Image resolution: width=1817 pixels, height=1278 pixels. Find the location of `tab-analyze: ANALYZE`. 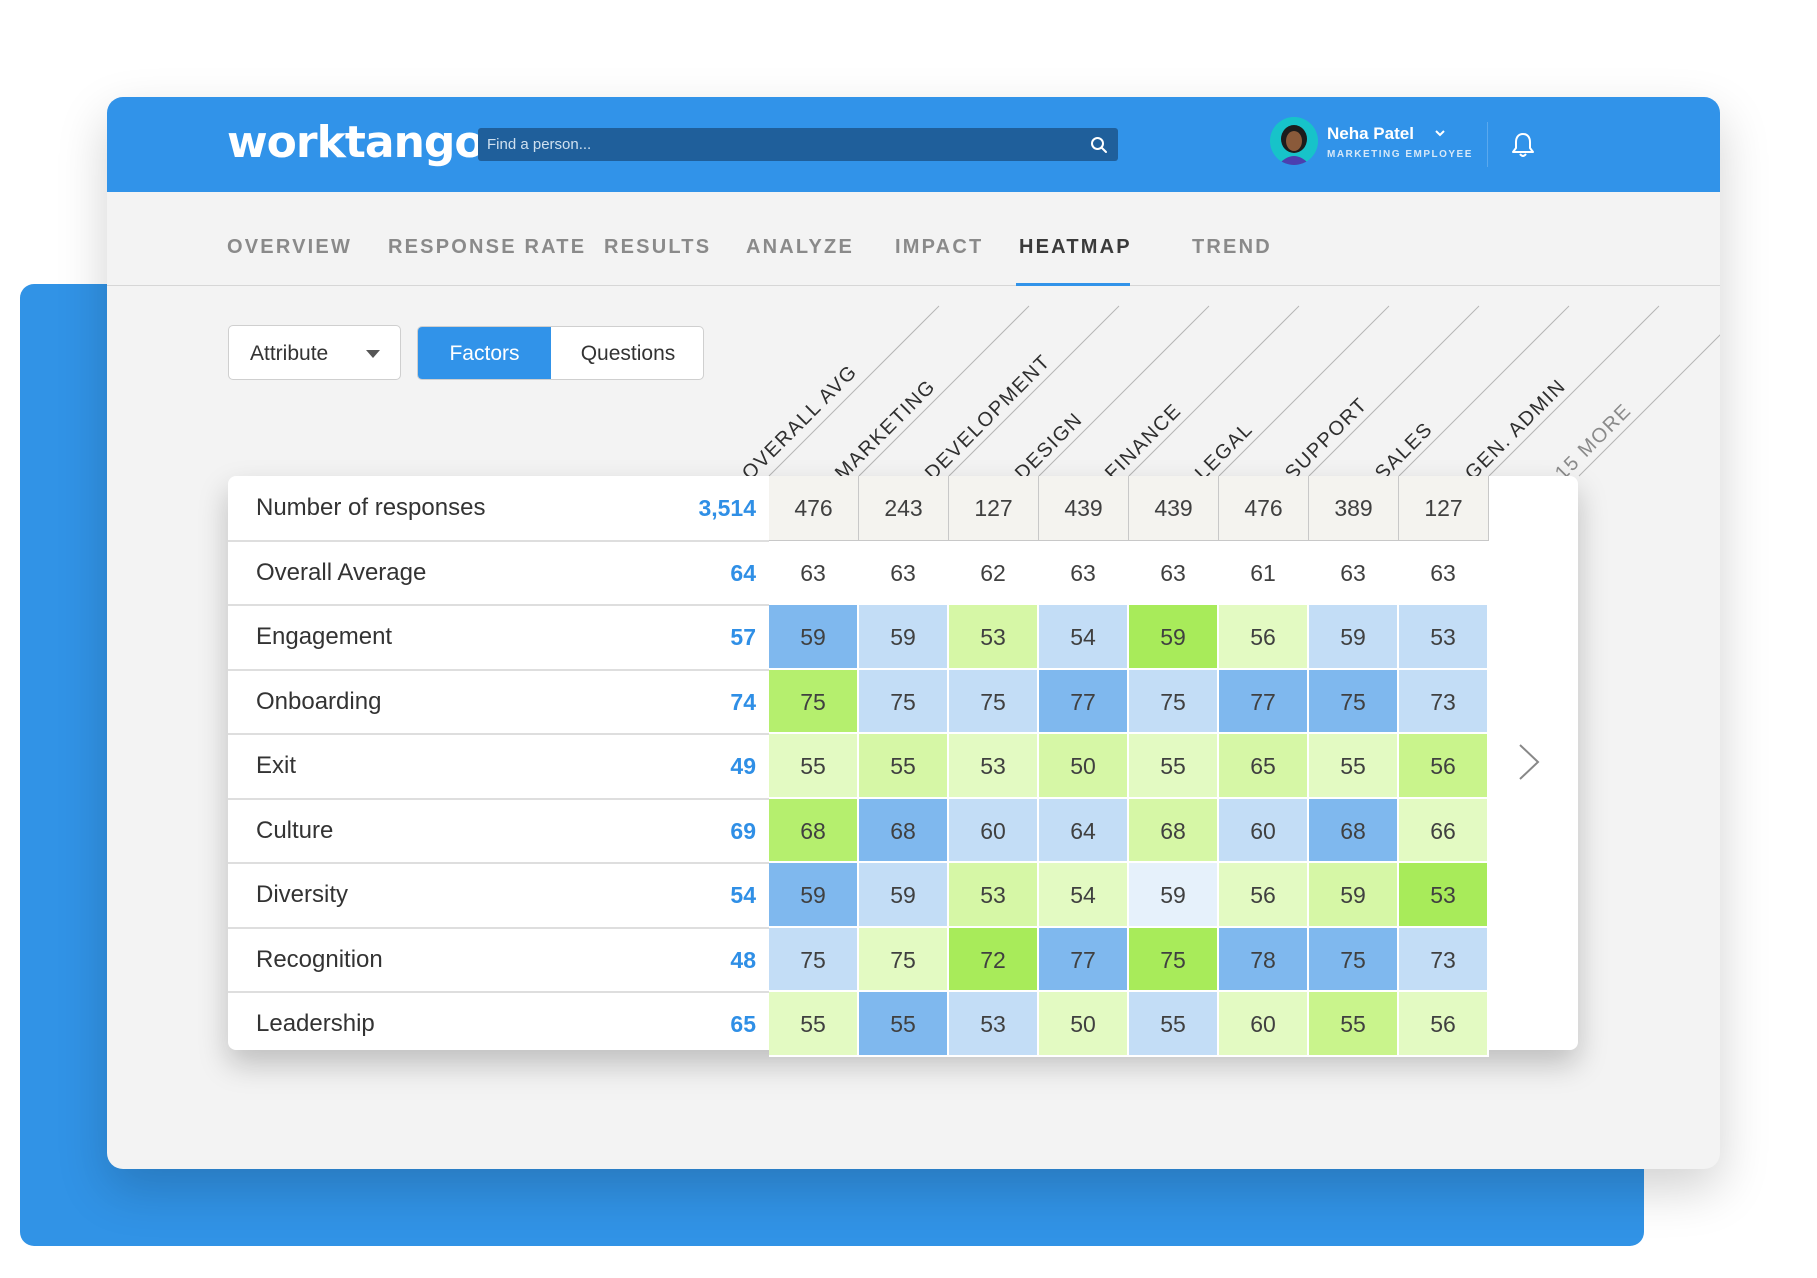

tab-analyze: ANALYZE is located at coordinates (800, 247).